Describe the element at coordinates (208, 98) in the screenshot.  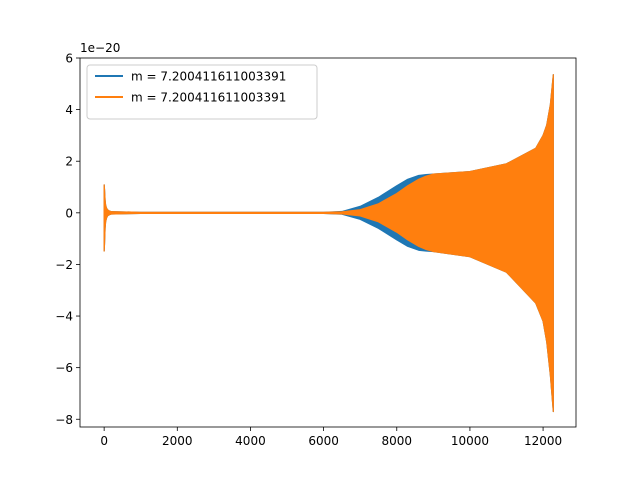
I see `legend-label-2: m = 7.200411611003391` at that location.